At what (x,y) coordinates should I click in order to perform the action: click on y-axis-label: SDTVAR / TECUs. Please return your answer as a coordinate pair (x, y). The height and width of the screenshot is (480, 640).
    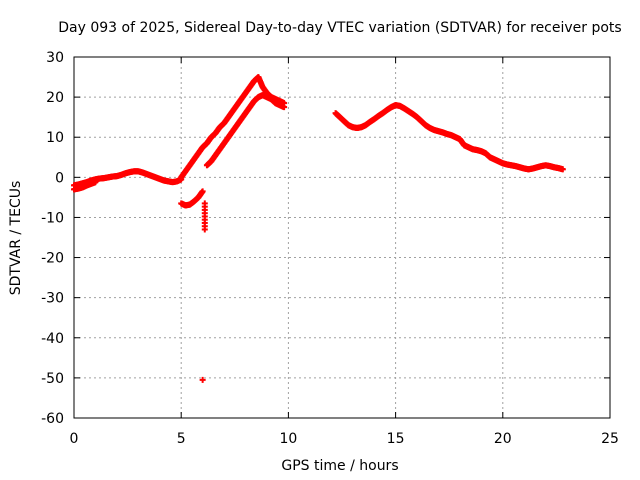
    Looking at the image, I should click on (16, 238).